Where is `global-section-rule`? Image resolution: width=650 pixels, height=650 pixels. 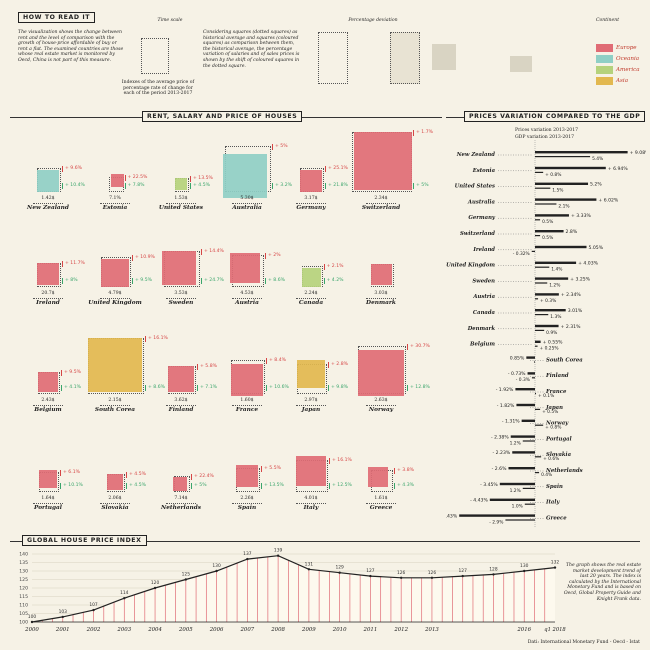 global-section-rule is located at coordinates (325, 541).